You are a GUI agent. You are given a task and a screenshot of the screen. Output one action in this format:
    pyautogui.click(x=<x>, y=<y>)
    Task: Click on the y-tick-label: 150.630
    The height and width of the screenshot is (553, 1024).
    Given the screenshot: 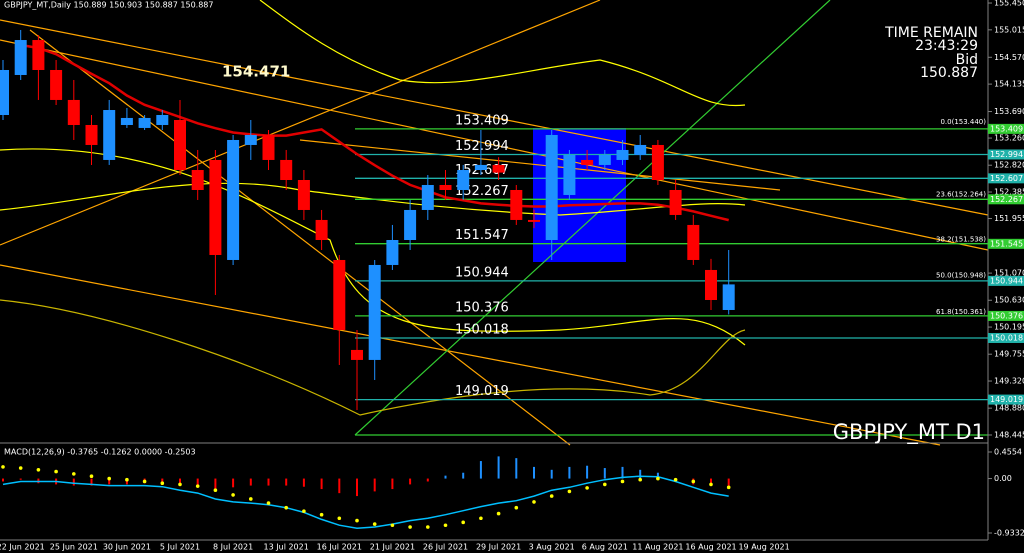 What is the action you would take?
    pyautogui.click(x=1009, y=300)
    